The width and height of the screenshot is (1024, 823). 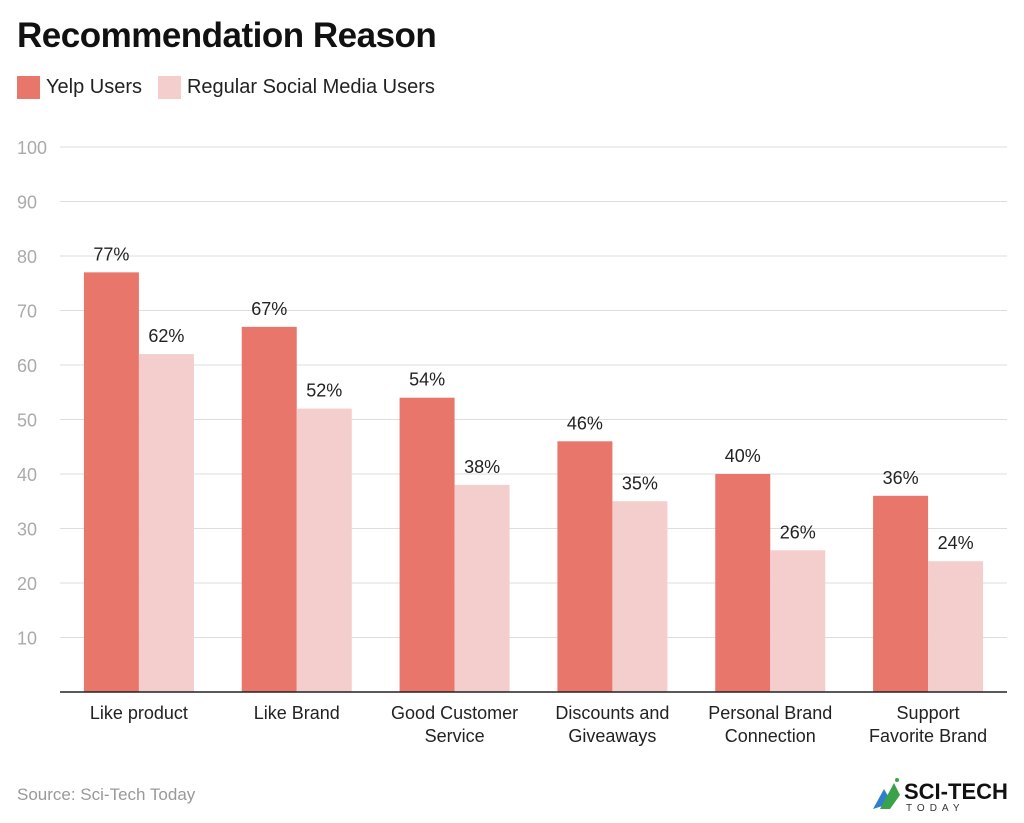 I want to click on legend-item-social: Regular Social Media Users, so click(x=296, y=87).